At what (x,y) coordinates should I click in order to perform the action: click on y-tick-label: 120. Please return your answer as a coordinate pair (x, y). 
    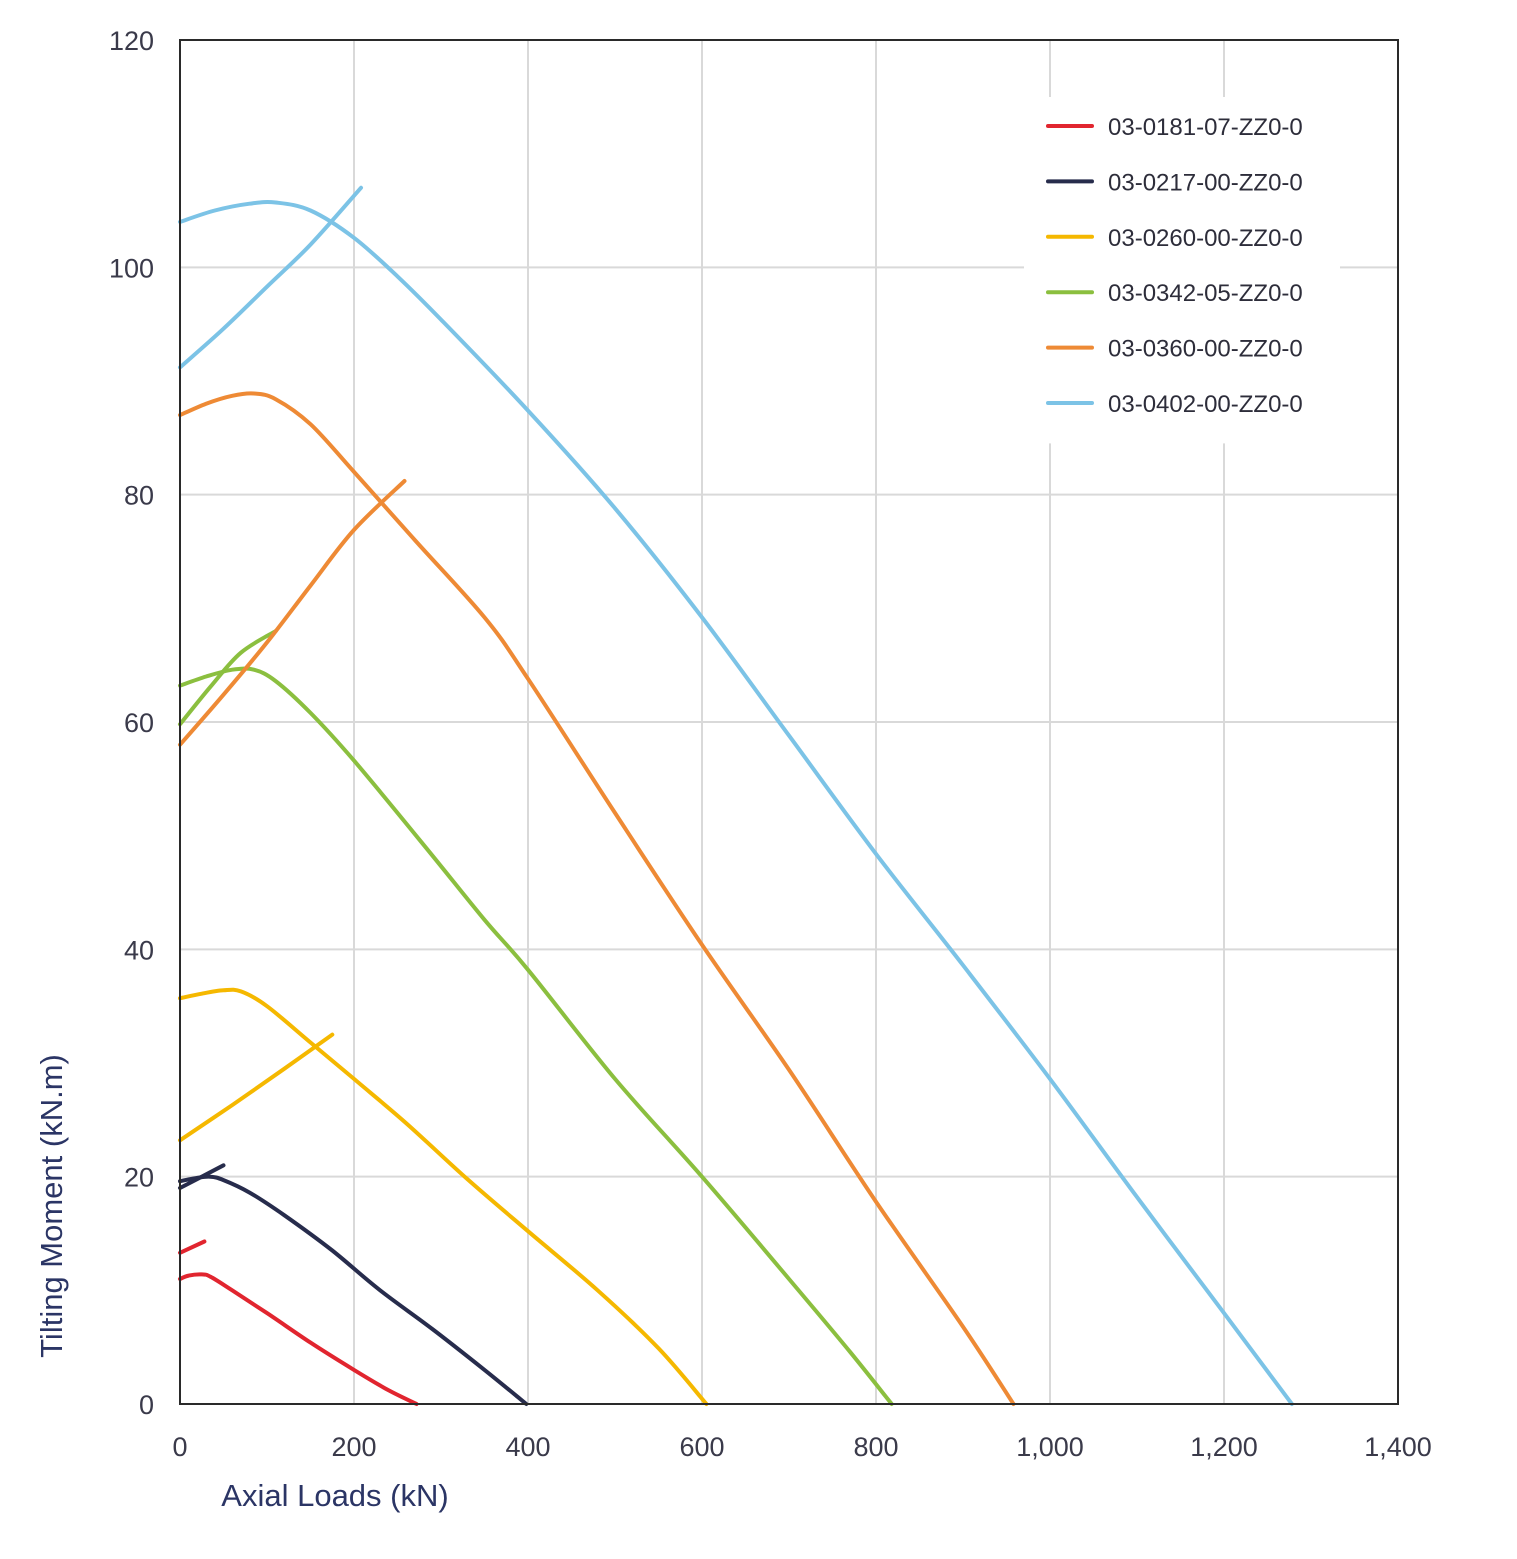
    Looking at the image, I should click on (131, 41).